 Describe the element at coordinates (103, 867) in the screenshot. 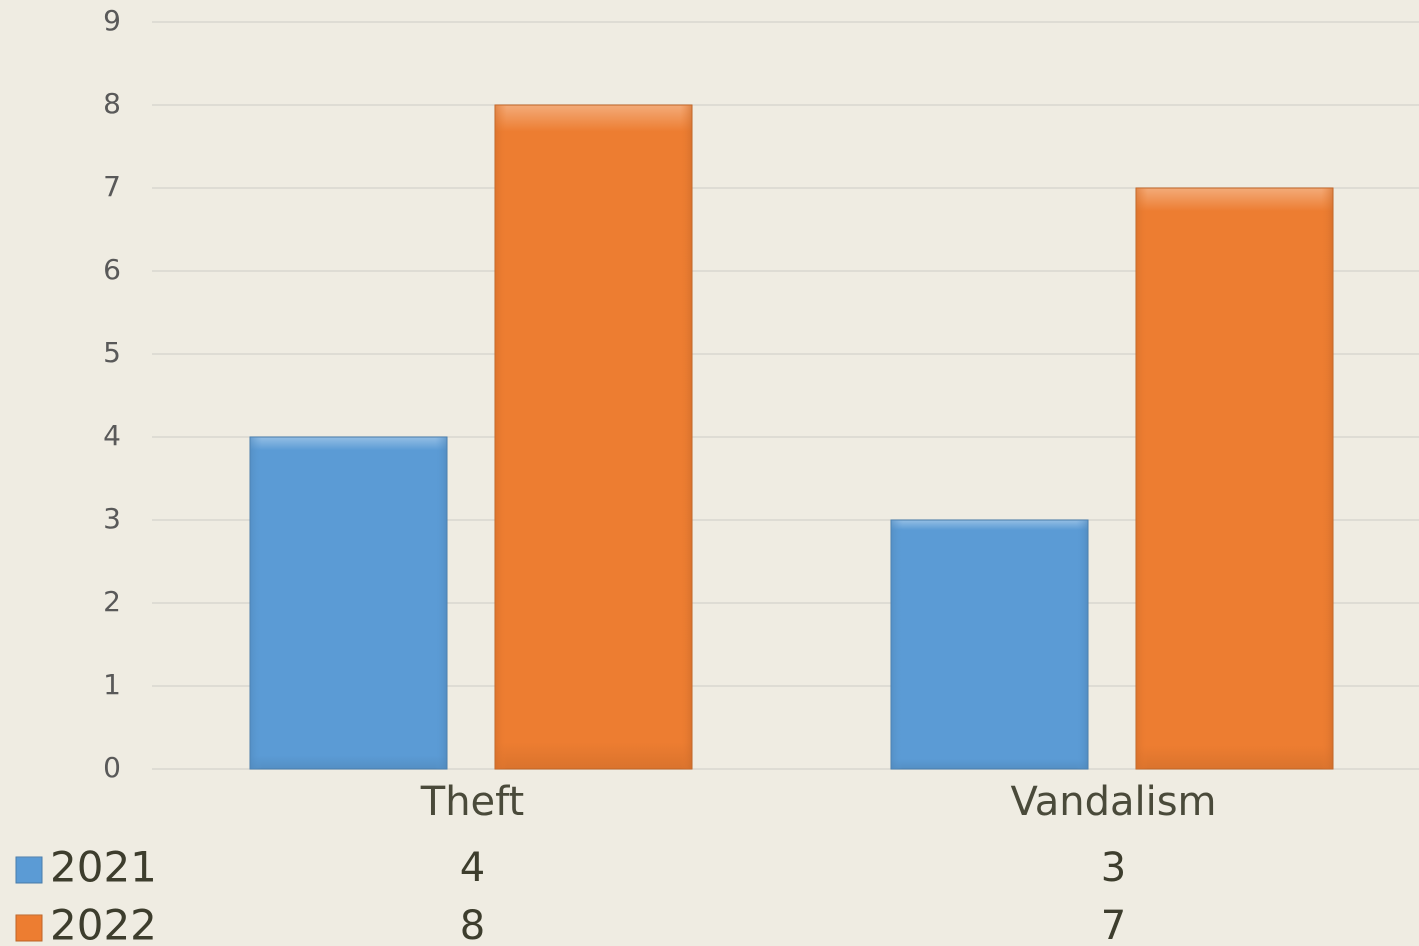

I see `legend-label: 2021` at that location.